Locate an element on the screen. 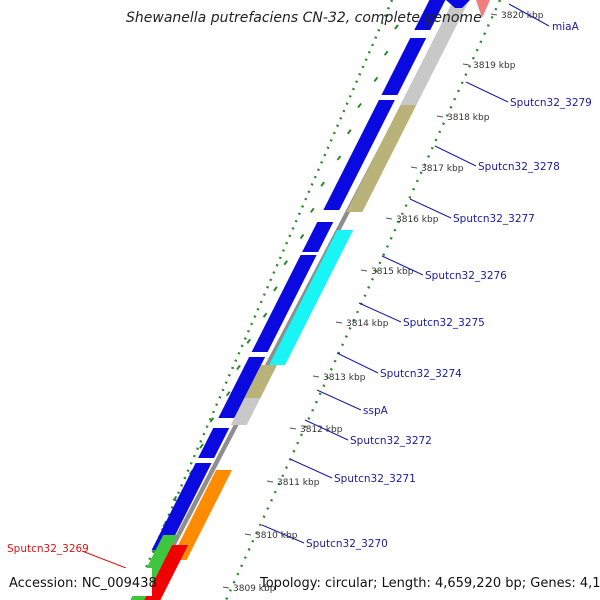 The width and height of the screenshot is (600, 600). gene-block-gray-top is located at coordinates (435, 52).